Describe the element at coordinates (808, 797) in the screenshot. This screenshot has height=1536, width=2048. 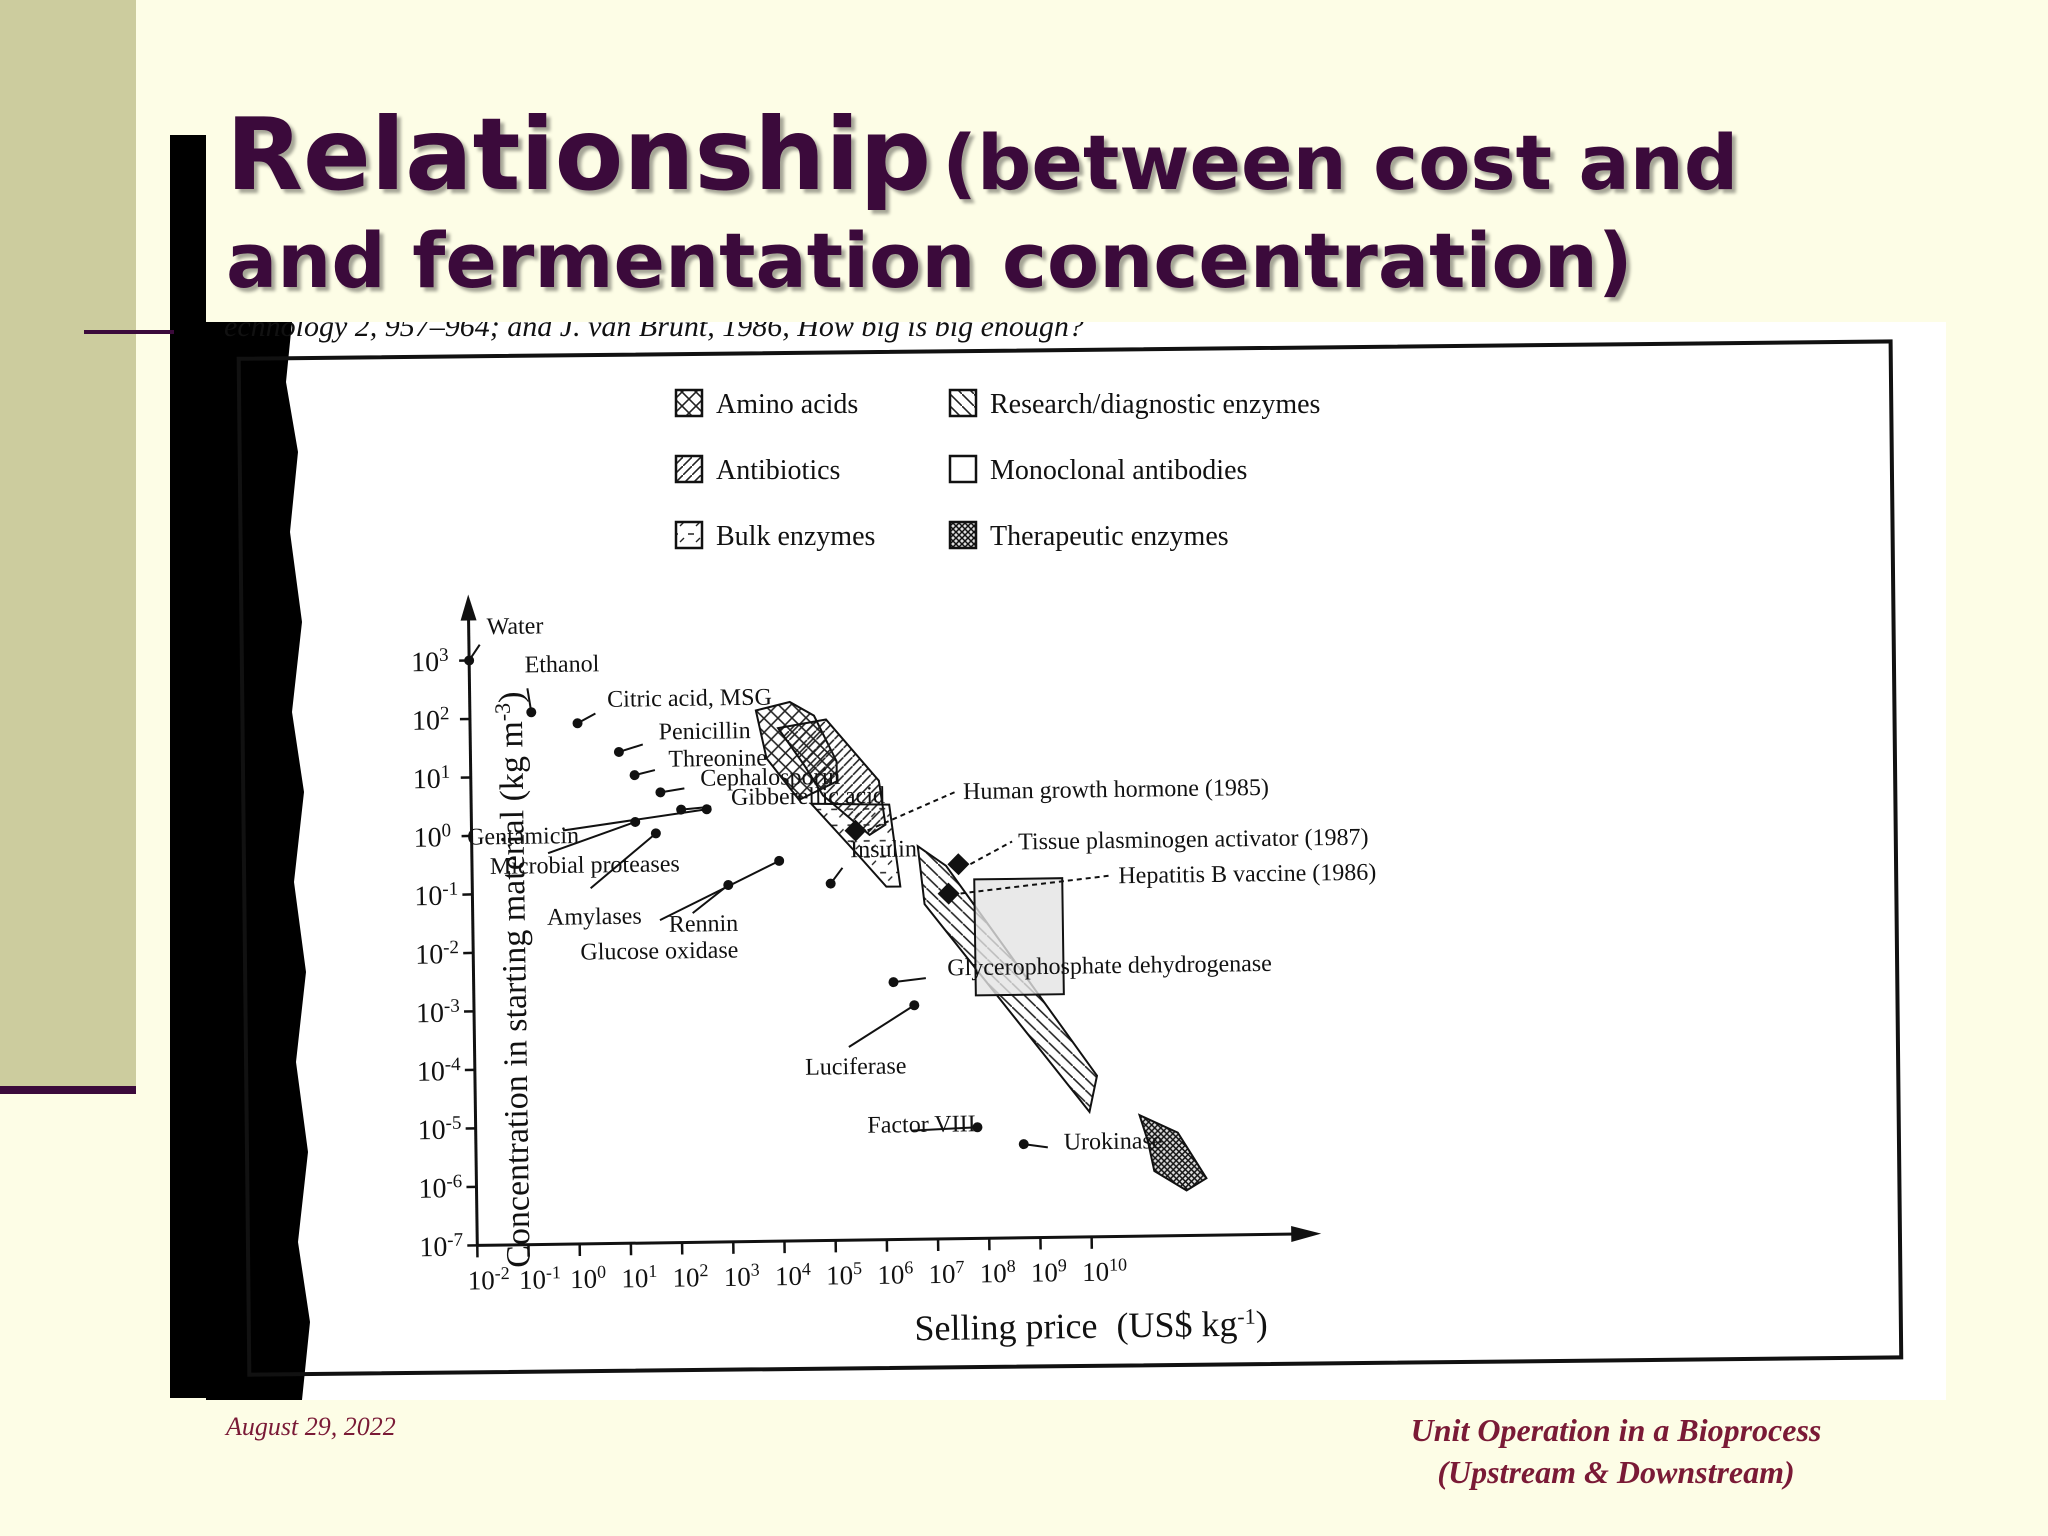
I see `gibberellic-acid-label: Gibberellic acid` at that location.